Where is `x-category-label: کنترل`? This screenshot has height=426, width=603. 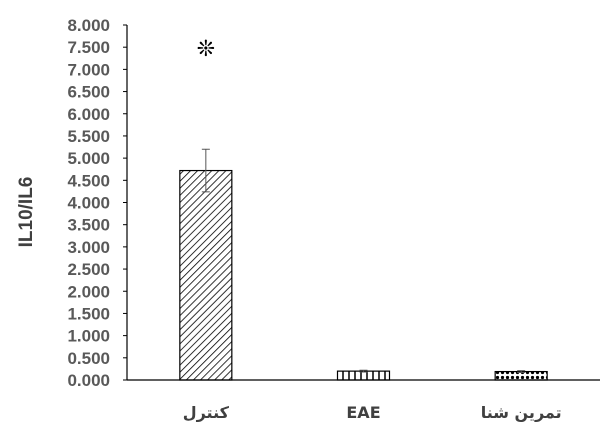
x-category-label: کنترل is located at coordinates (206, 412).